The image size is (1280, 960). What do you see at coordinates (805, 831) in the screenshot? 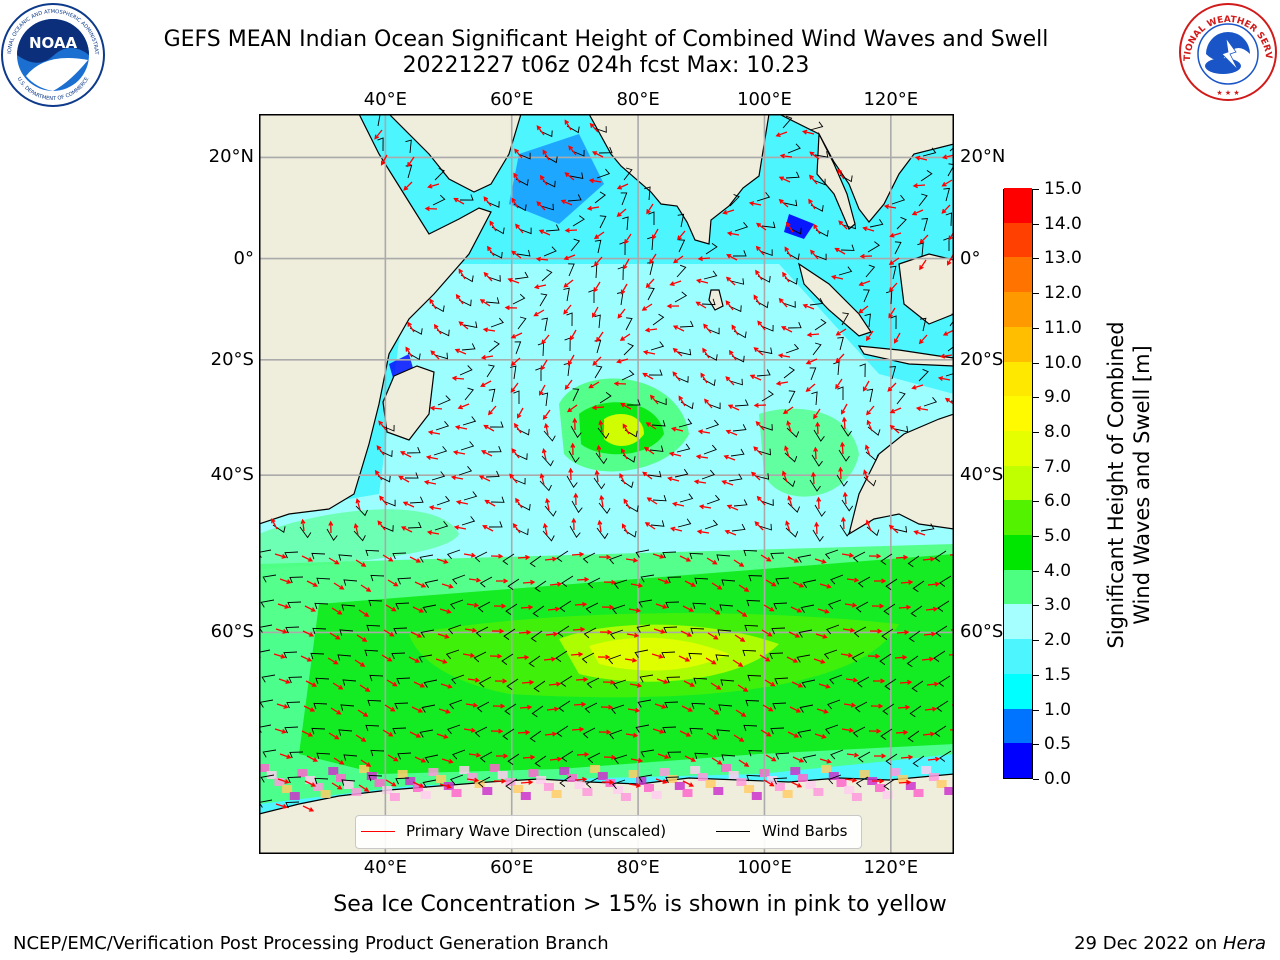
I see `wind-barbs-legend-label: Wind Barbs` at bounding box center [805, 831].